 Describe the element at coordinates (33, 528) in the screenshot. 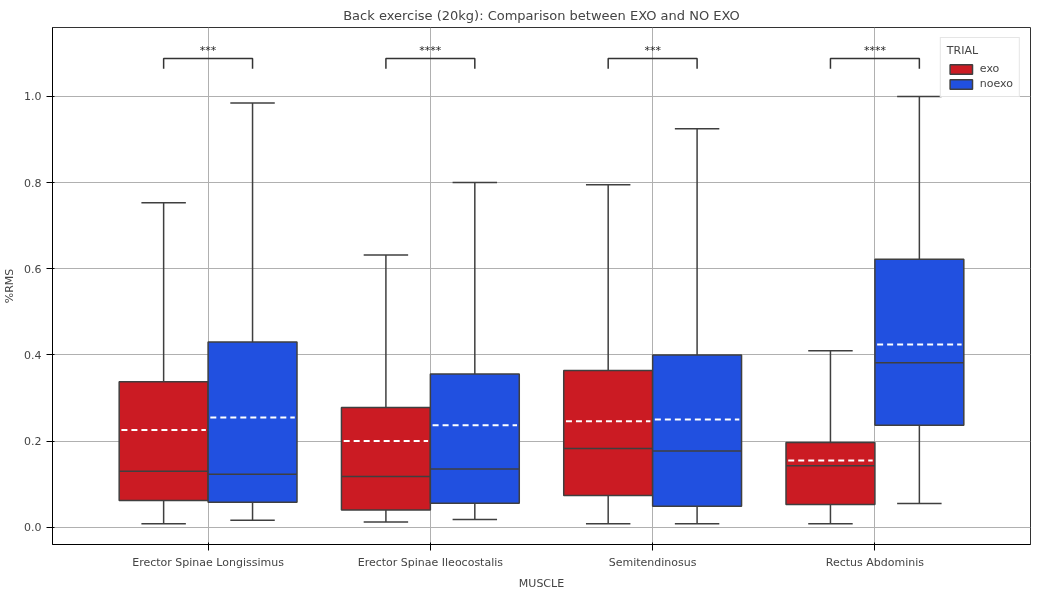

I see `y-tick-label: 0.0` at that location.